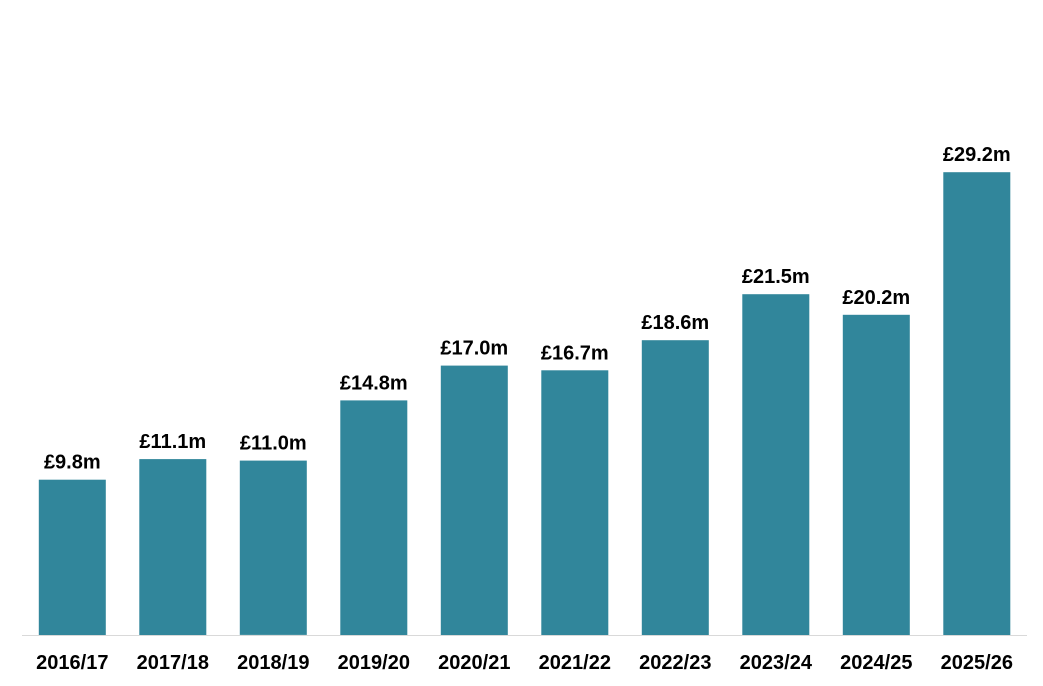 The height and width of the screenshot is (686, 1043). What do you see at coordinates (876, 298) in the screenshot?
I see `data-label-2024-25: £20.2m` at bounding box center [876, 298].